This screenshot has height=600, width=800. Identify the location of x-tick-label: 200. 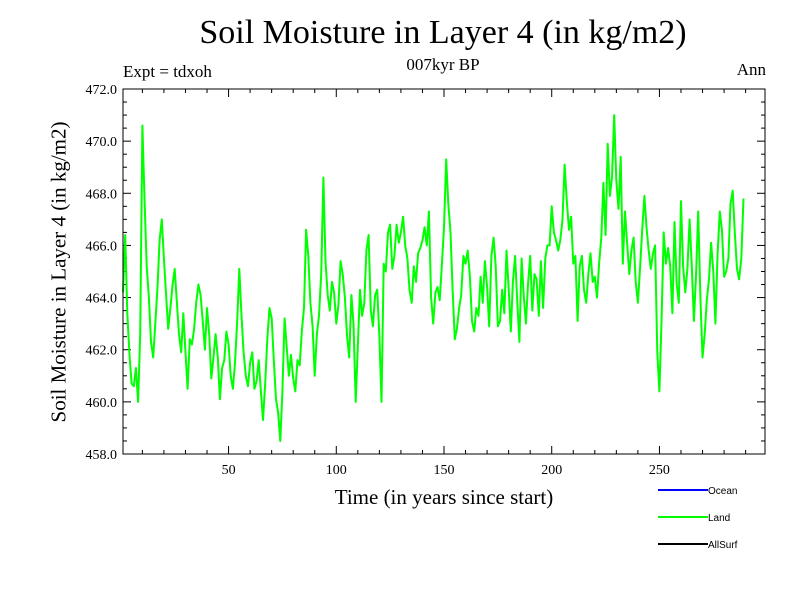
(551, 470).